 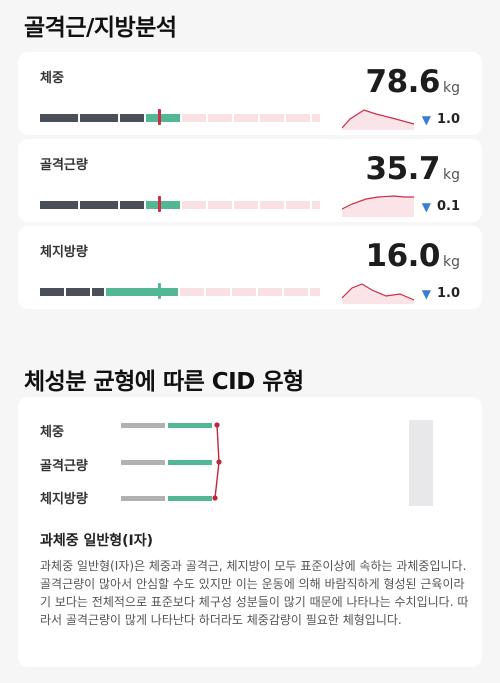 I want to click on metric-card-skeletal-muscle: 골격근량 35.7 kg ▼ 0.1, so click(x=250, y=180).